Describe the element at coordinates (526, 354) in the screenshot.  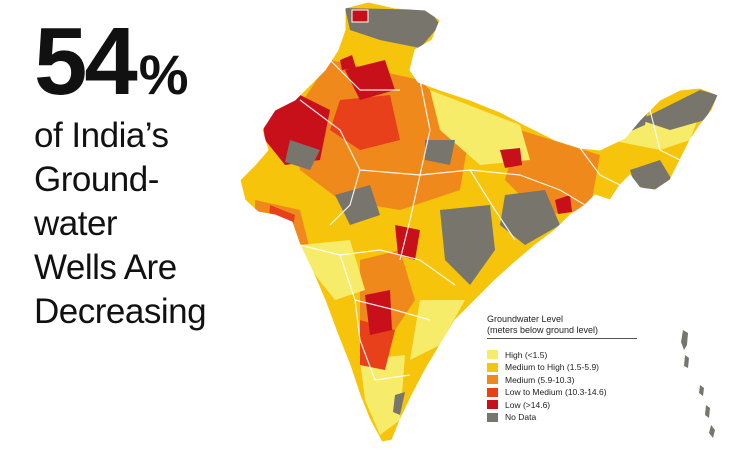
I see `legend-label: High (<1.5)` at that location.